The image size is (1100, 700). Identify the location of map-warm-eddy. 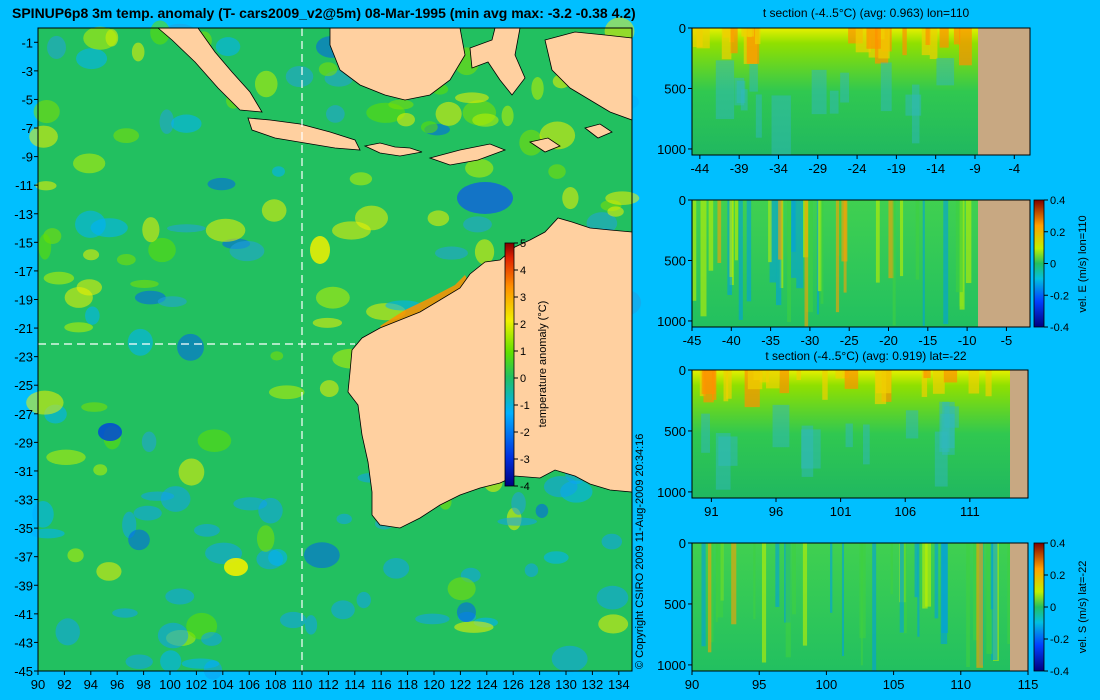
(320, 250).